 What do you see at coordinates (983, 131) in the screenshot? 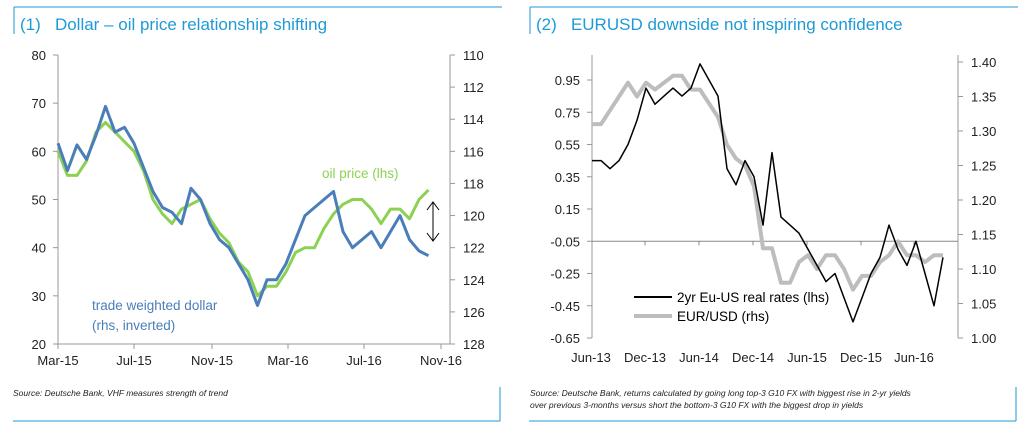
I see `right-tick-label: 1.30` at bounding box center [983, 131].